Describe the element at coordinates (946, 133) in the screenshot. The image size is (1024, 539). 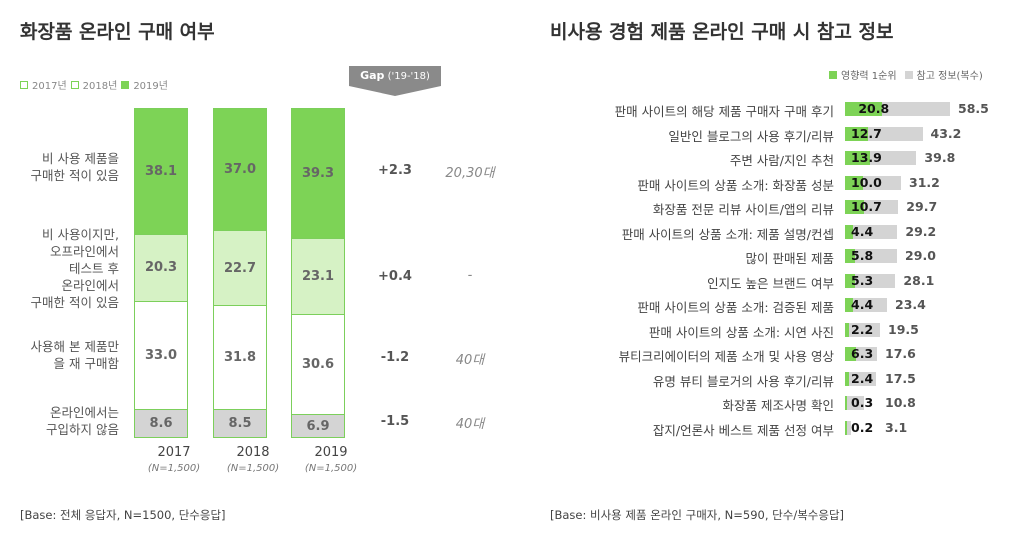
I see `ref-value-multi-1: 43.2` at that location.